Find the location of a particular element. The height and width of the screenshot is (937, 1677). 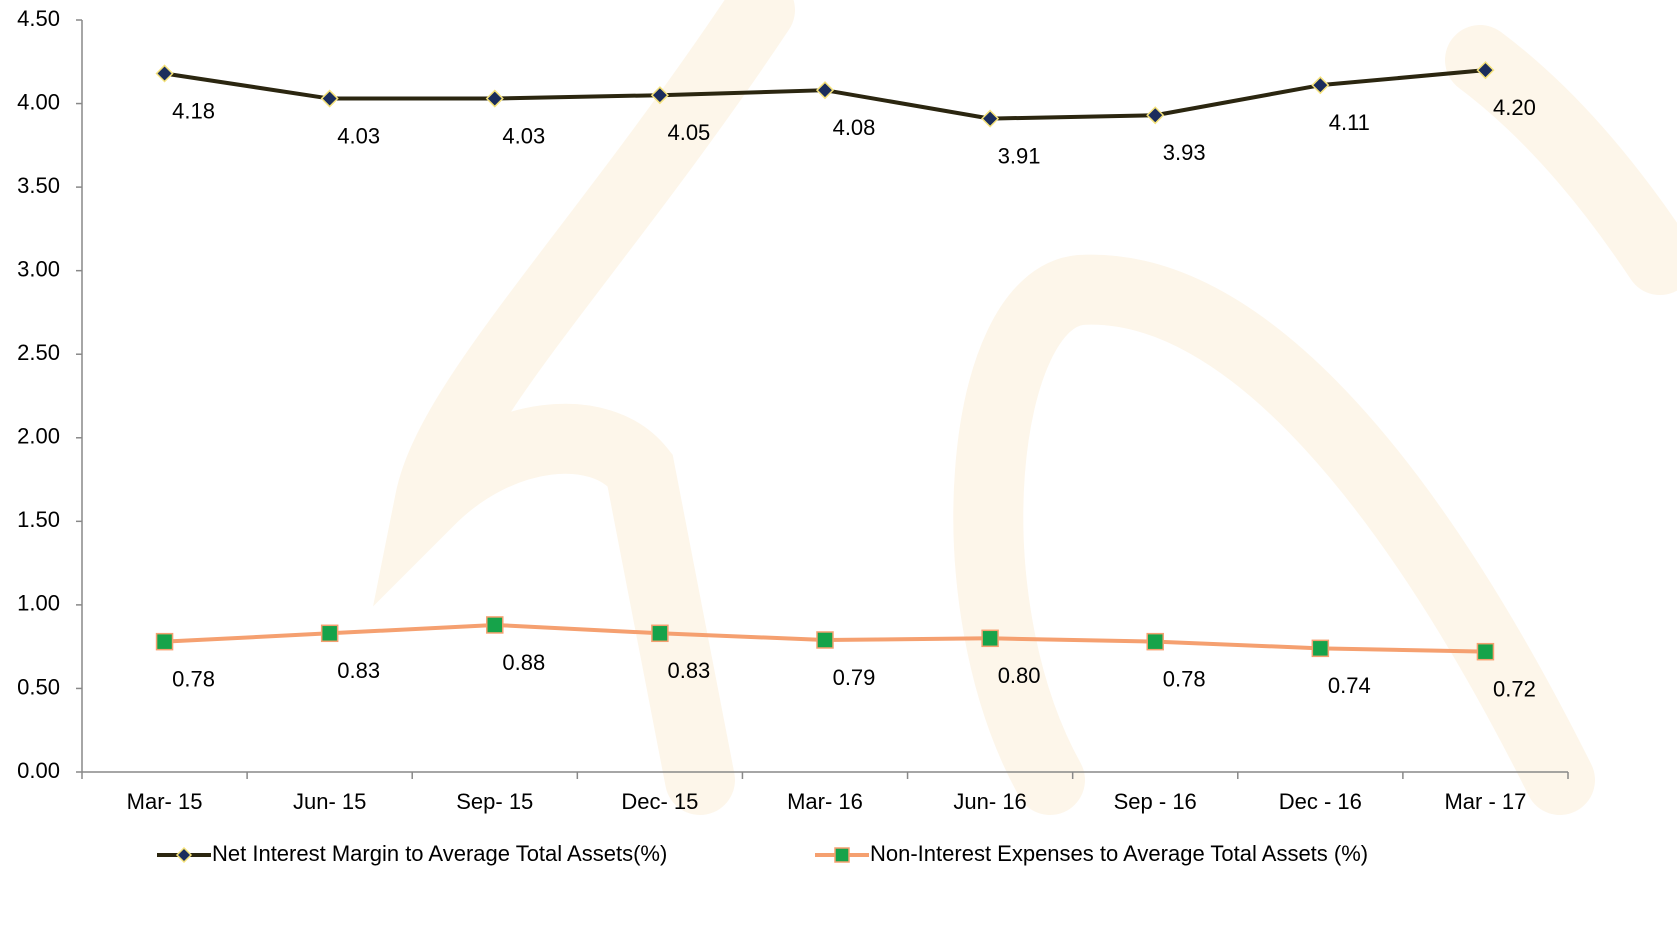

data-label: 0.74 is located at coordinates (1349, 685).